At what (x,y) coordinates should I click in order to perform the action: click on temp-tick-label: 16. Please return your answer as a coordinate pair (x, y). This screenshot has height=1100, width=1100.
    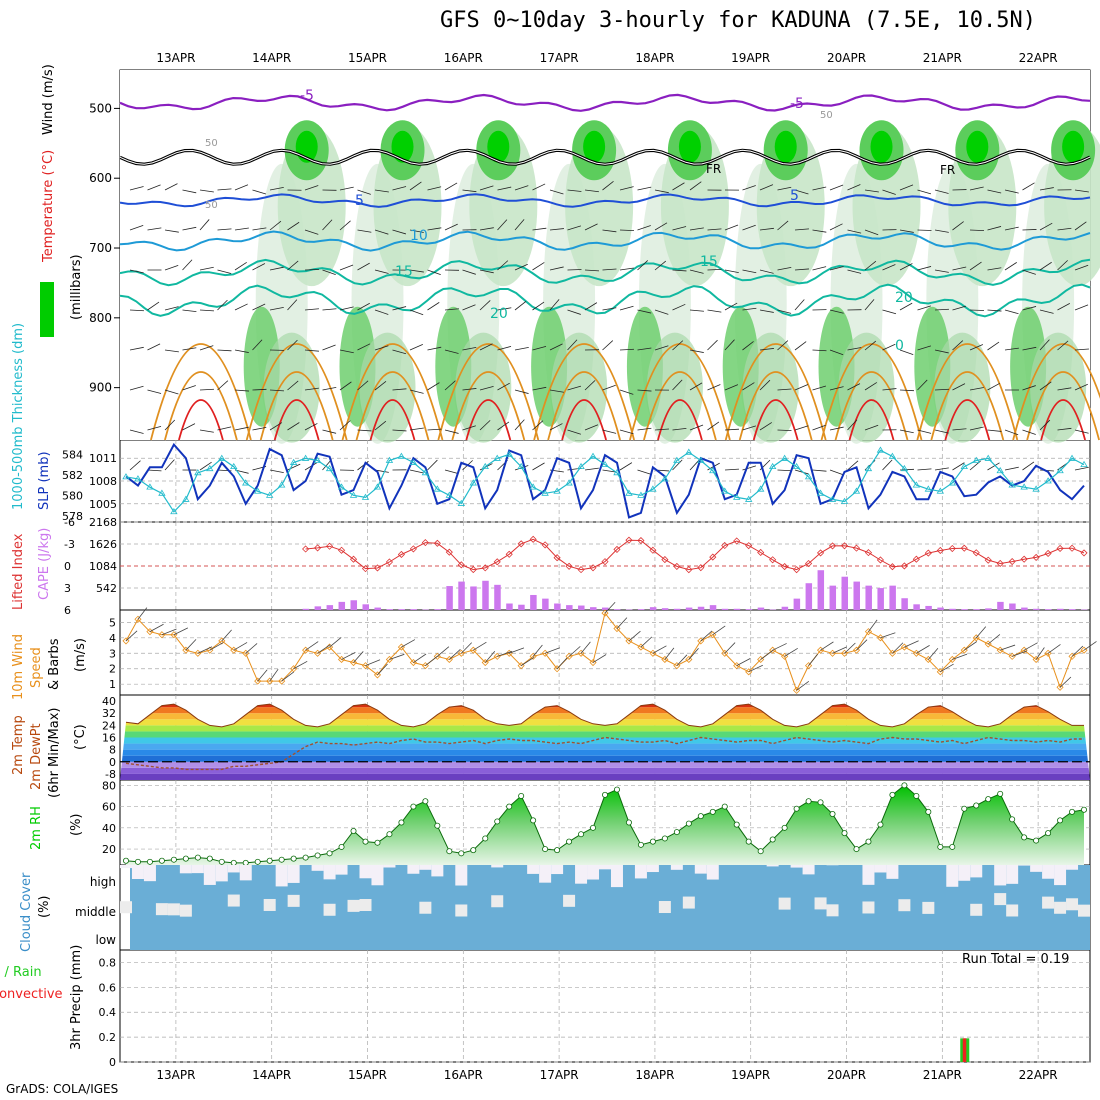
    Looking at the image, I should click on (109, 738).